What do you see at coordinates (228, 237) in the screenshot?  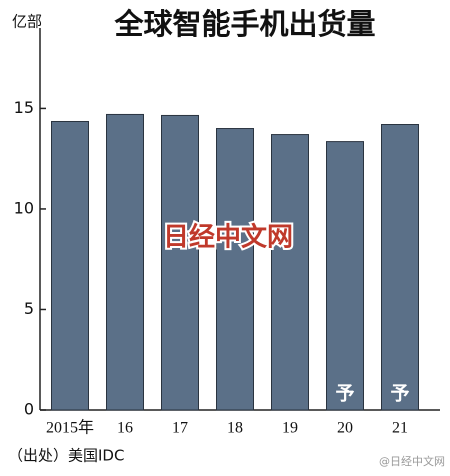 I see `watermark: 日经中文网` at bounding box center [228, 237].